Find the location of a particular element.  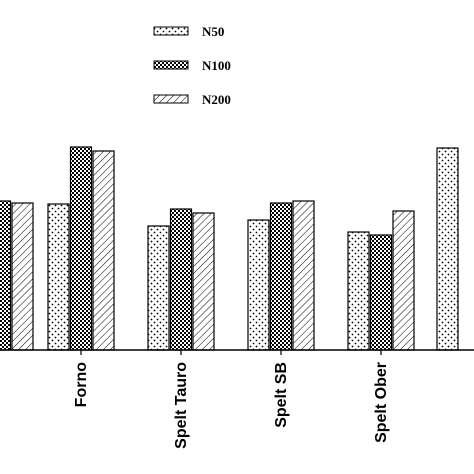

x-tick-label: Spelt Tauro is located at coordinates (181, 405).